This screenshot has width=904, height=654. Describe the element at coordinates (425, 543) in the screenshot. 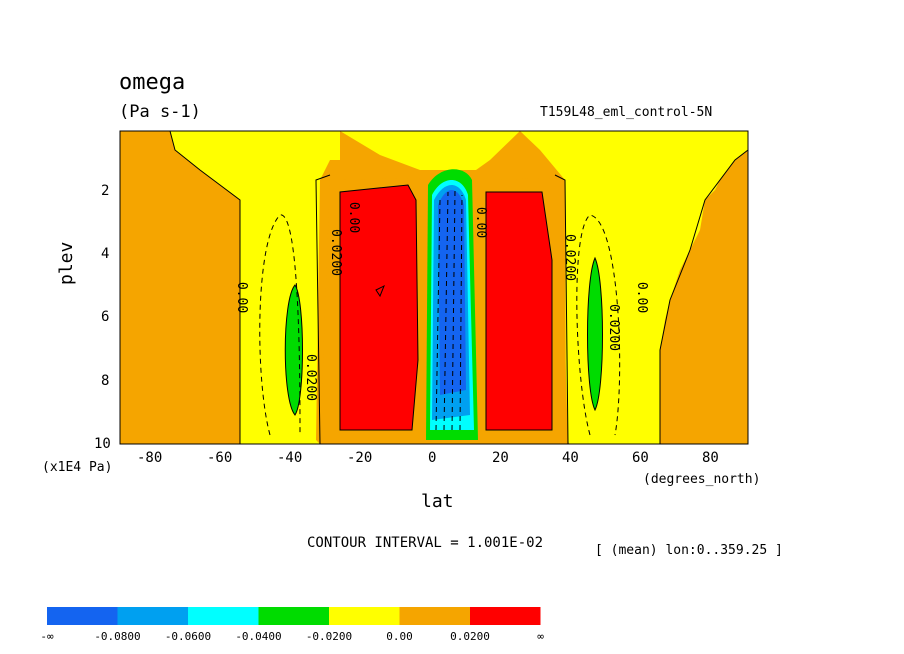

I see `contour-interval: CONTOUR INTERVAL = 1.001E-02` at that location.